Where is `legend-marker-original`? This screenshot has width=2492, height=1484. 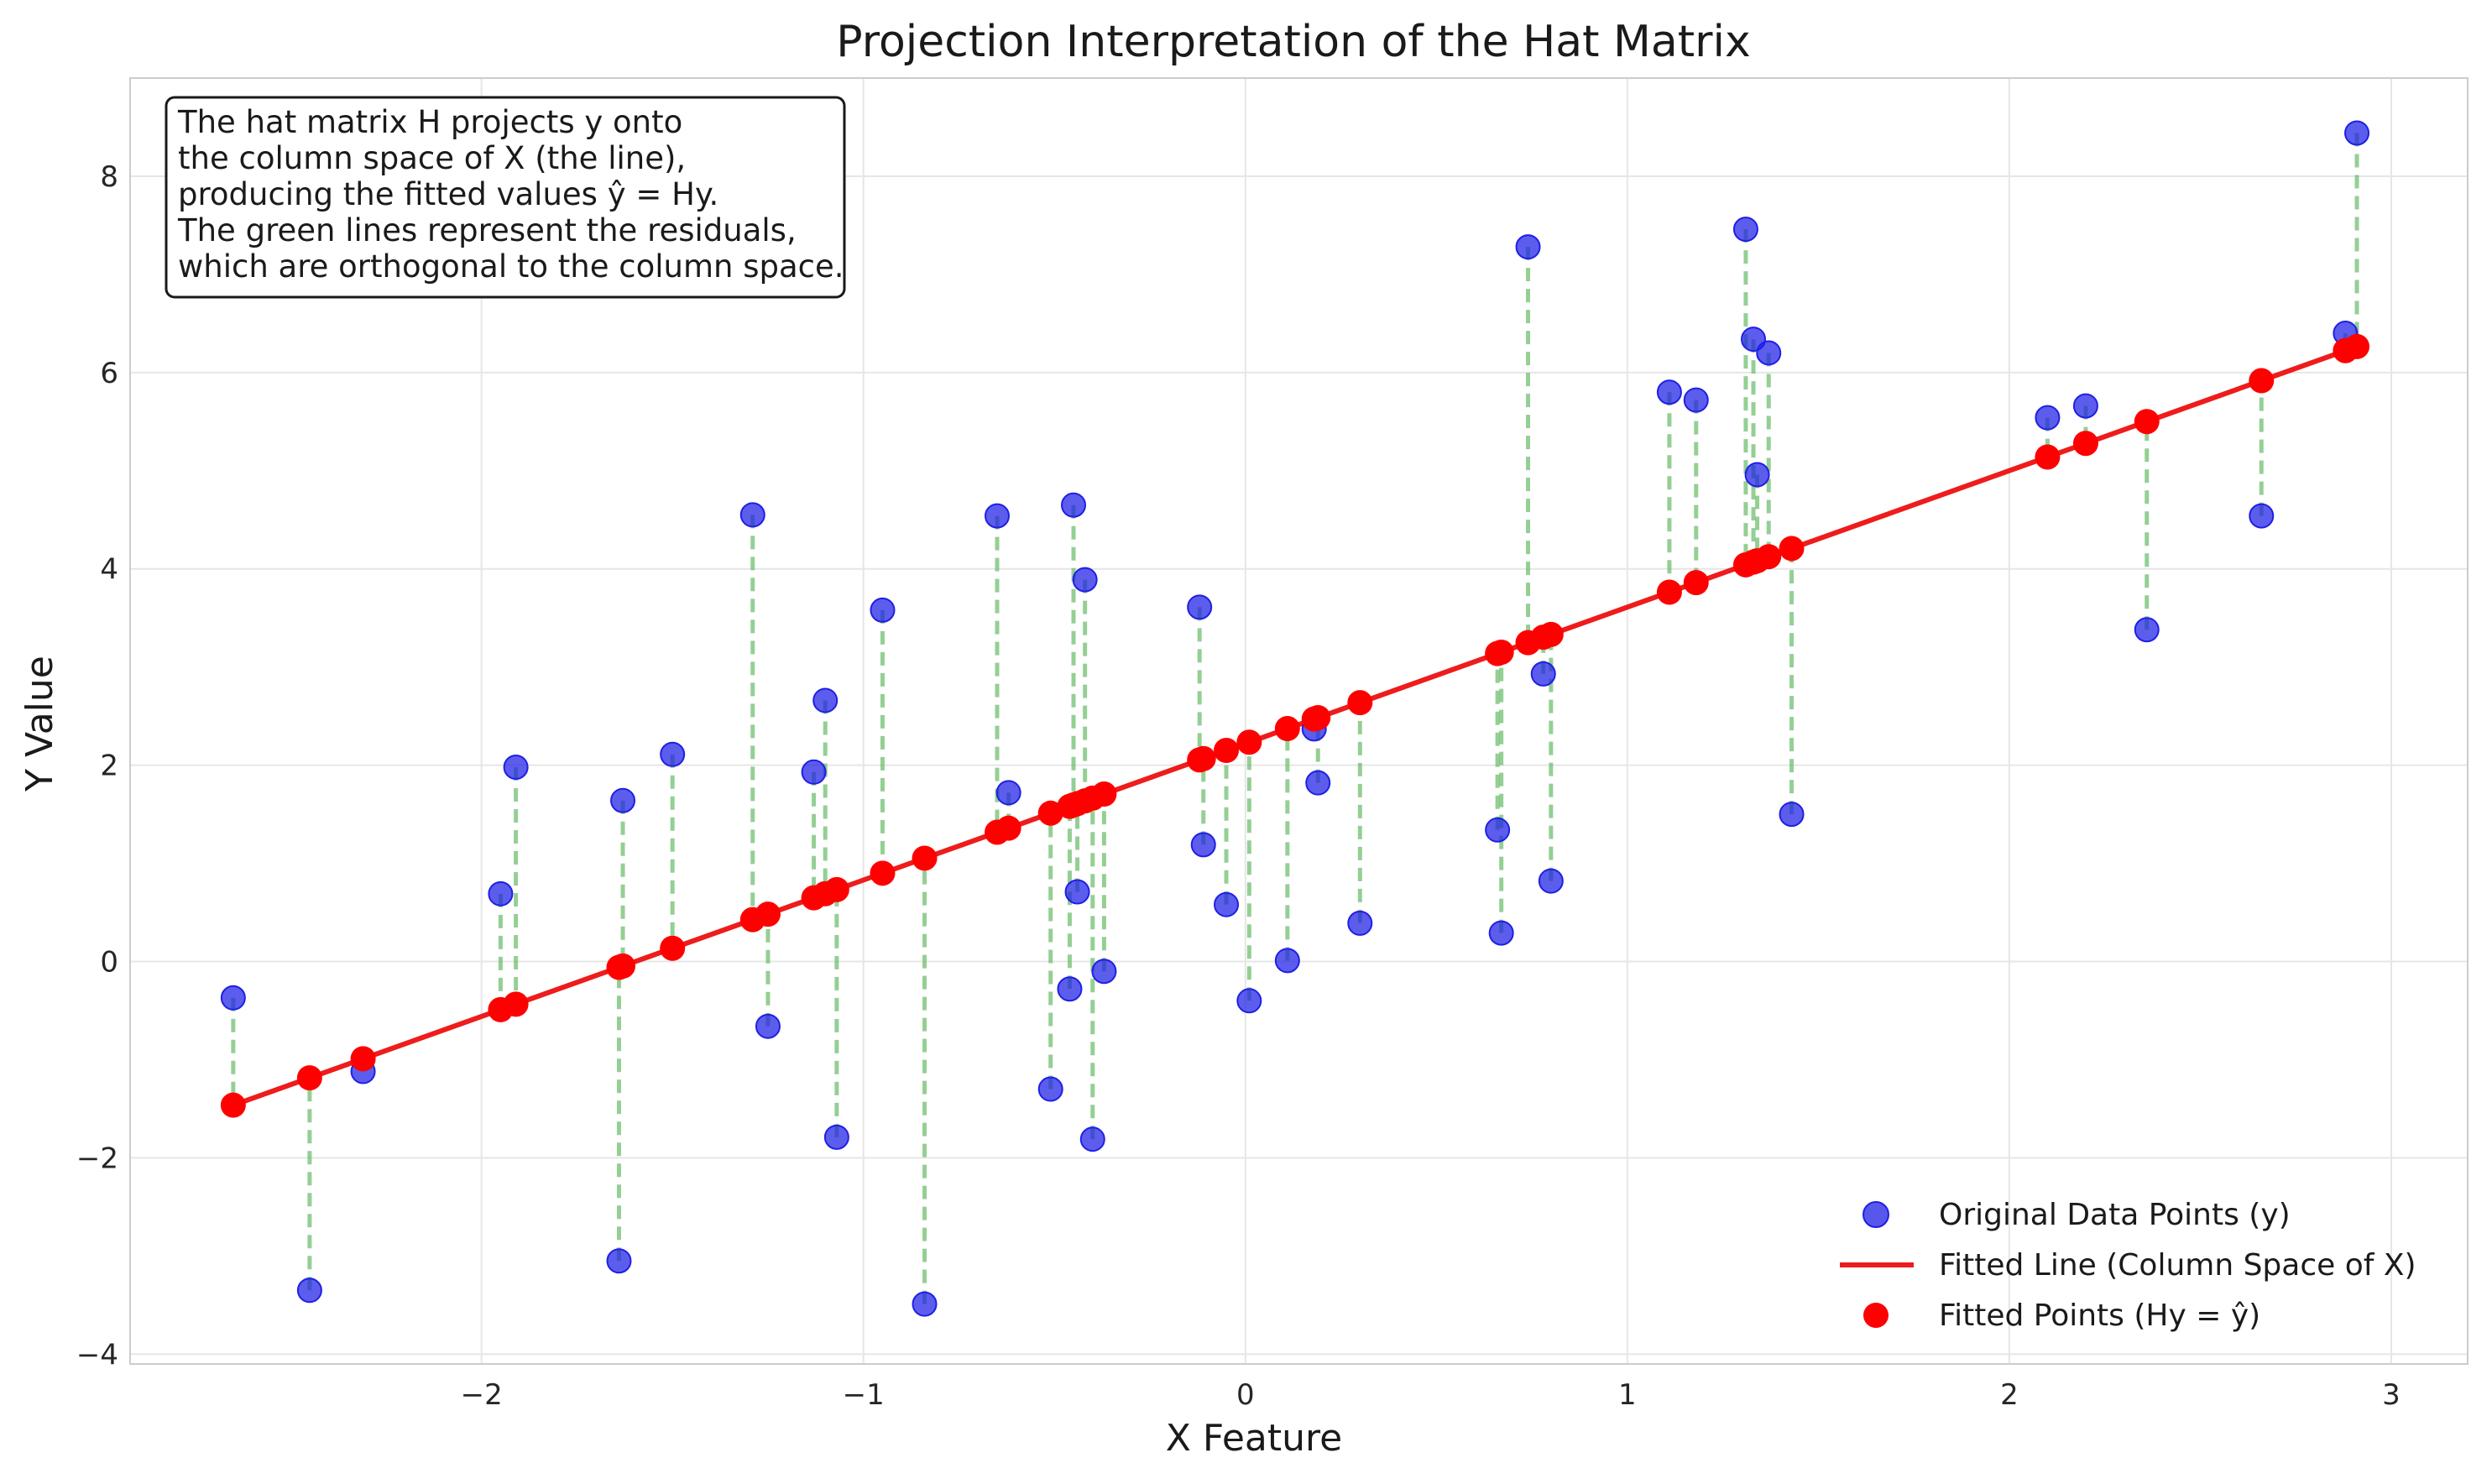 legend-marker-original is located at coordinates (1875, 1214).